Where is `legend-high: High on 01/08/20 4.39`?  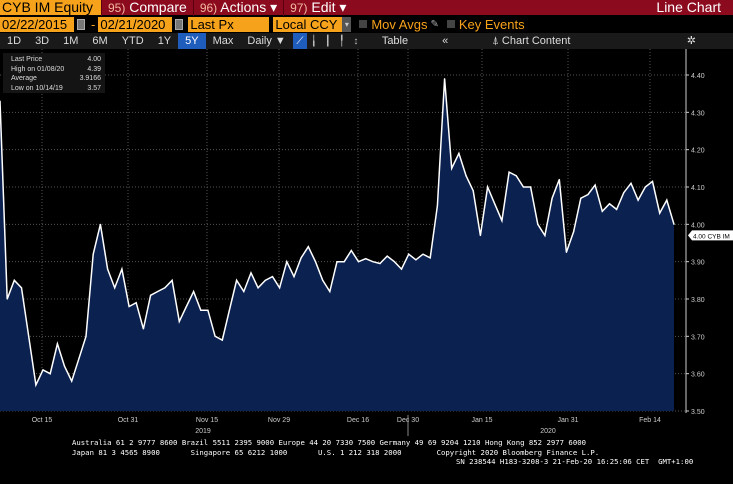
legend-high: High on 01/08/20 4.39 is located at coordinates (56, 70).